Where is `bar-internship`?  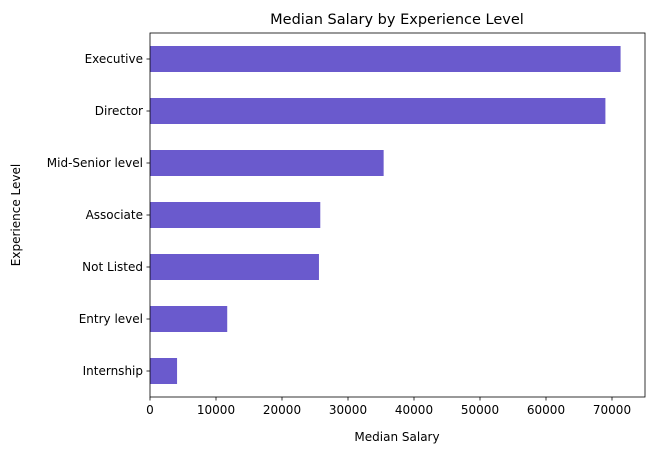 bar-internship is located at coordinates (164, 371).